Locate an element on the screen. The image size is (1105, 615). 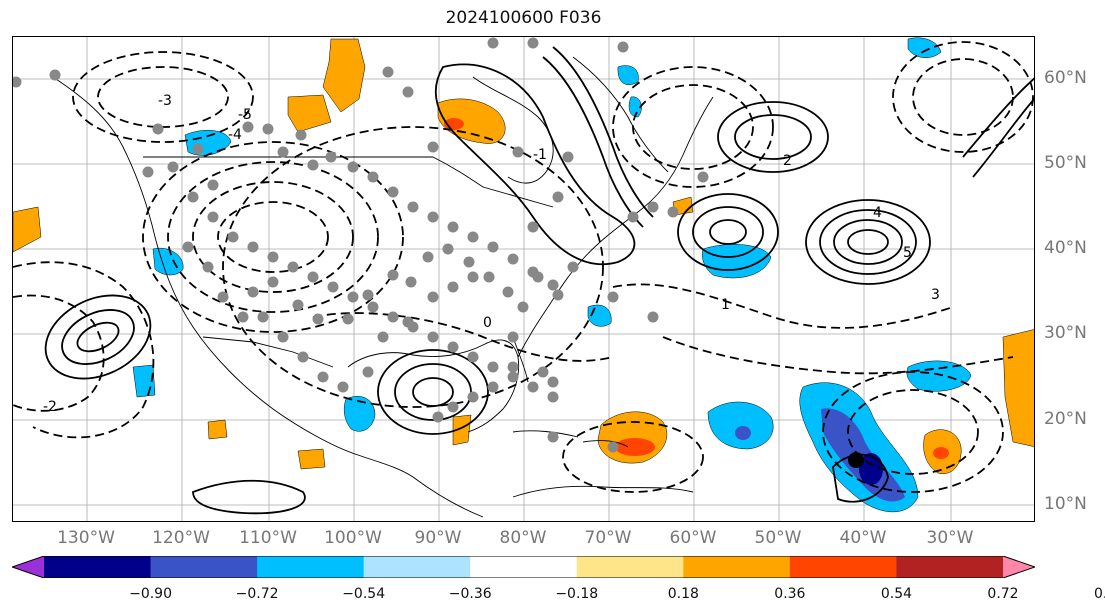
us-mexico-border is located at coordinates (268, 352).